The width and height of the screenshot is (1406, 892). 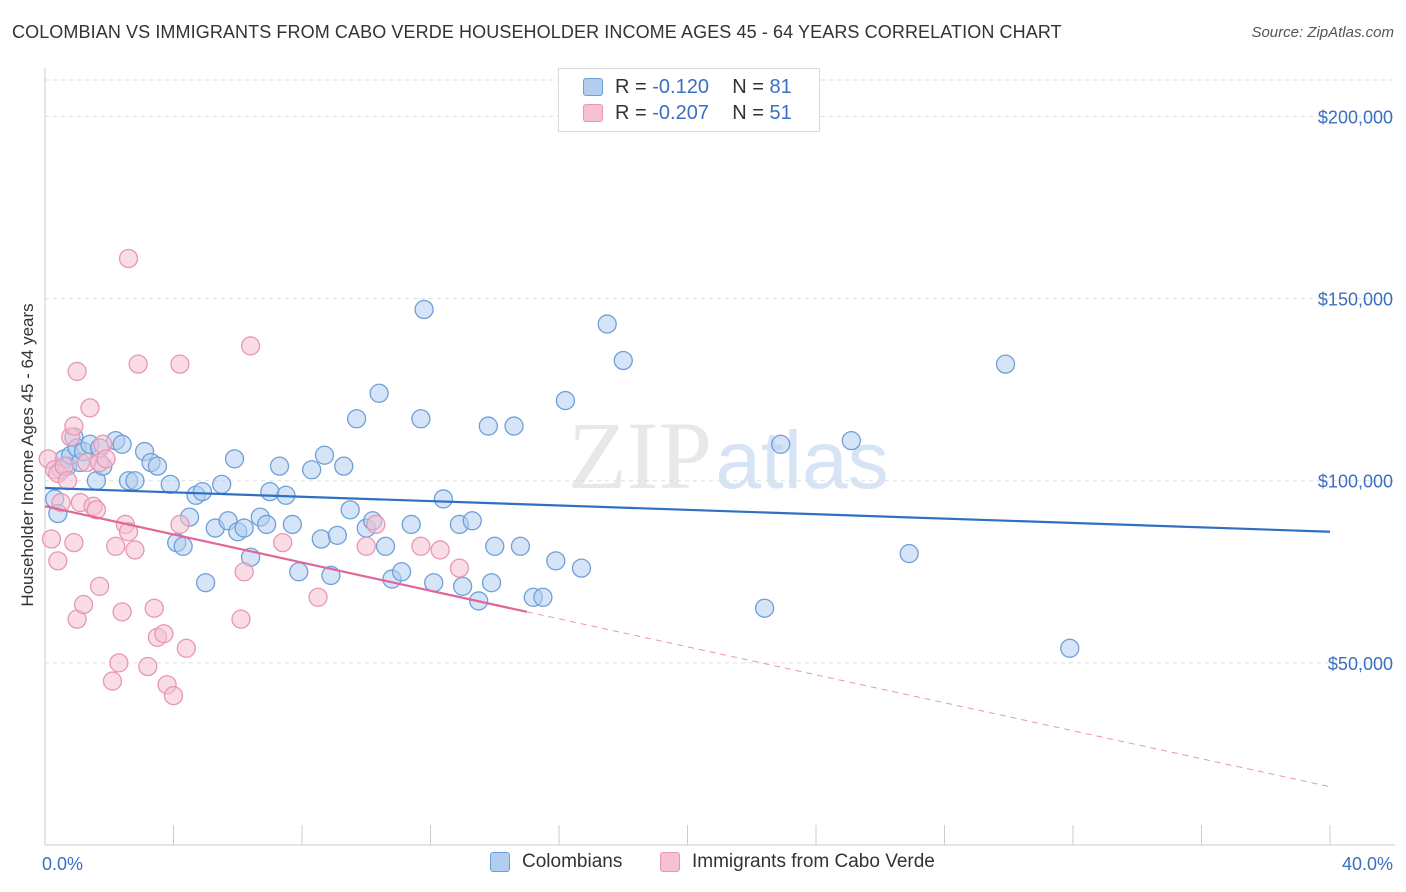 What do you see at coordinates (780, 86) in the screenshot?
I see `legend-n-value: 81` at bounding box center [780, 86].